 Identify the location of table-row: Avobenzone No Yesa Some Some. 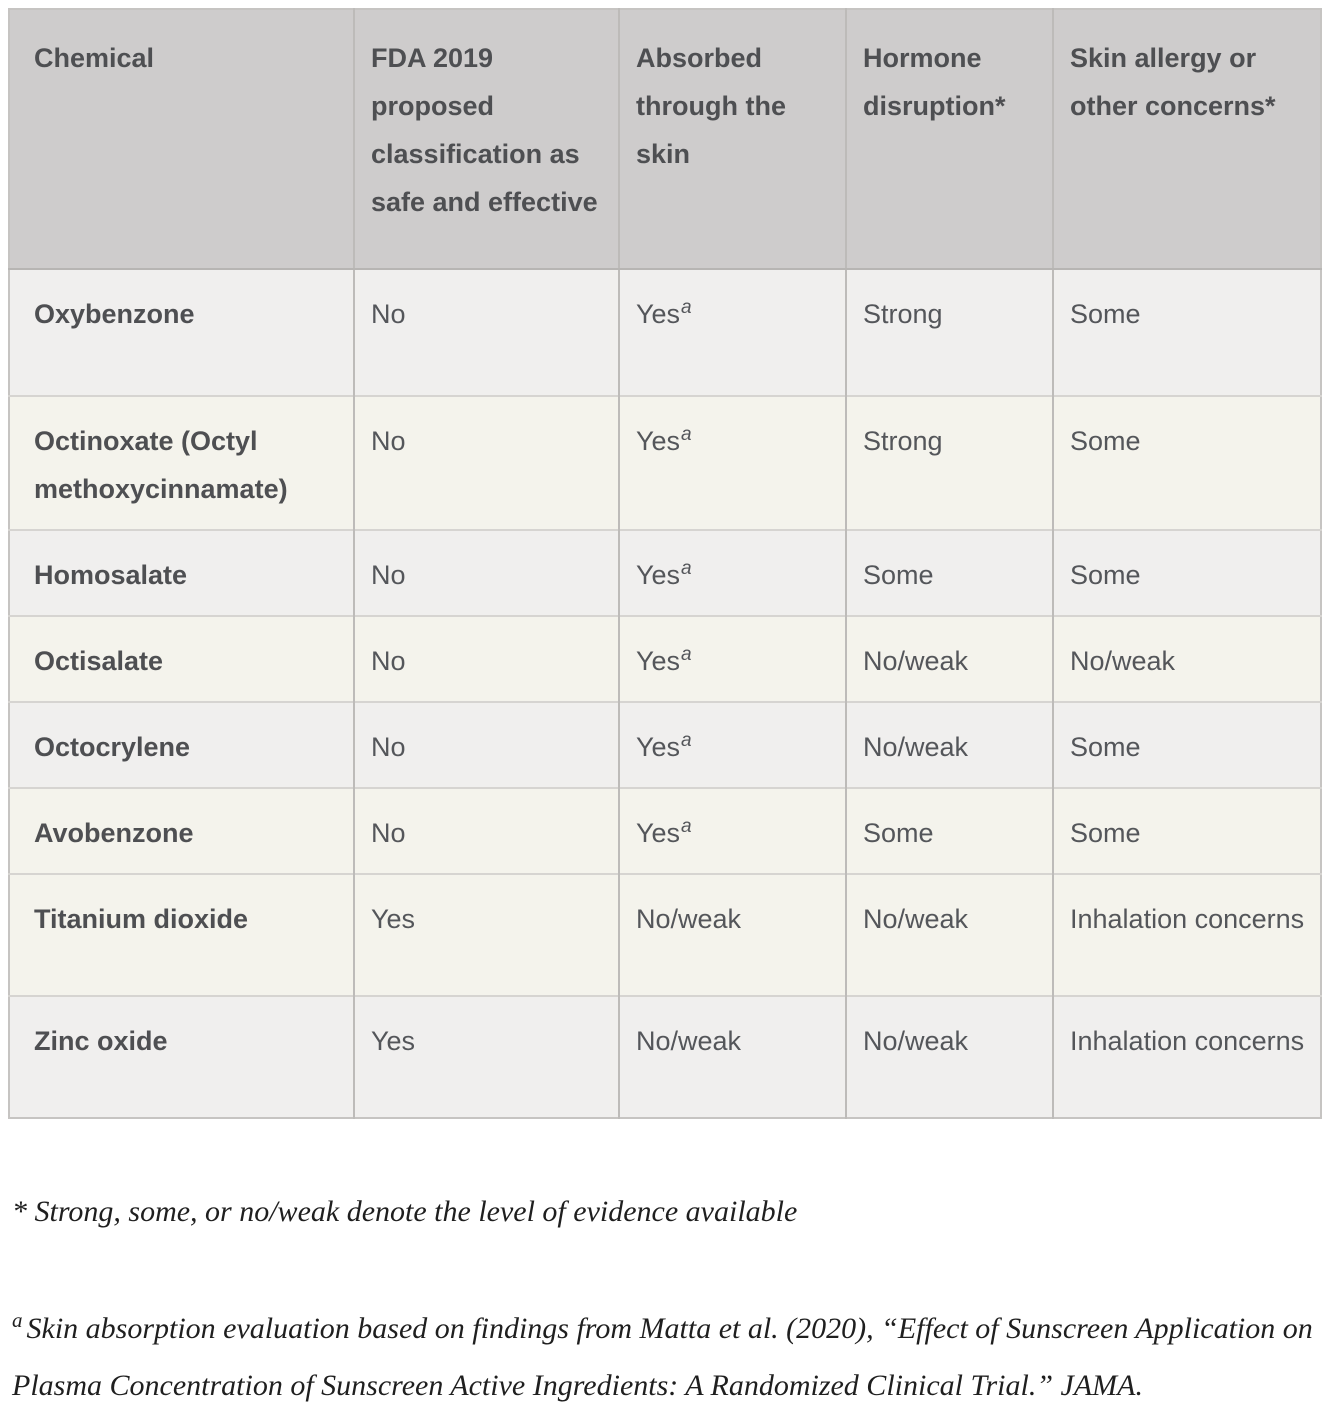
(665, 830).